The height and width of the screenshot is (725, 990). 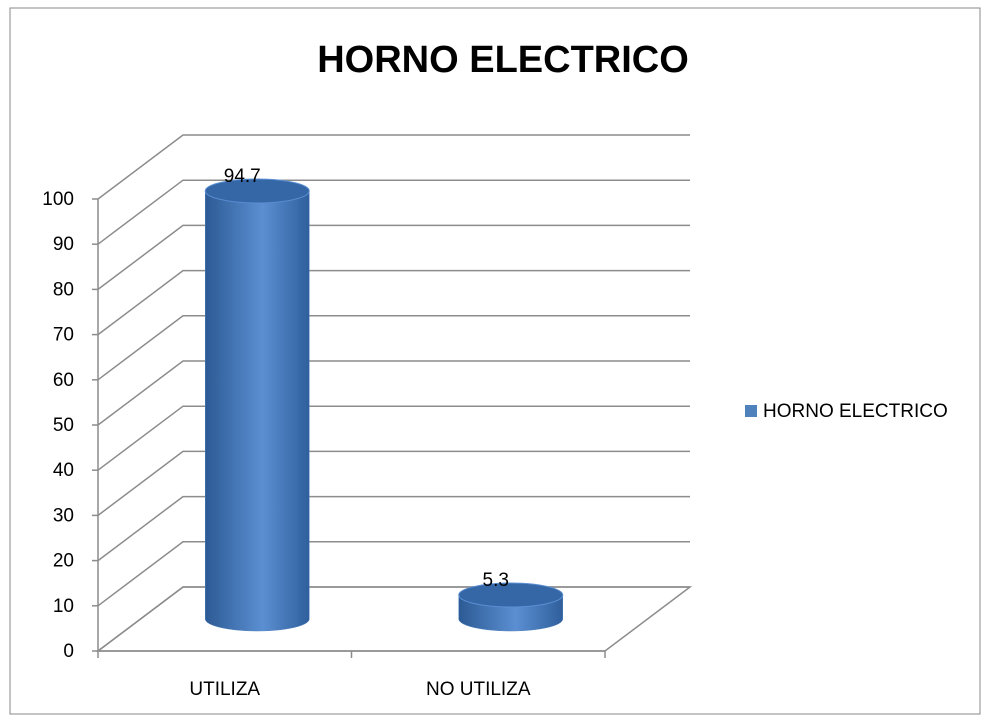 I want to click on y-tick-label: 90, so click(x=63, y=244).